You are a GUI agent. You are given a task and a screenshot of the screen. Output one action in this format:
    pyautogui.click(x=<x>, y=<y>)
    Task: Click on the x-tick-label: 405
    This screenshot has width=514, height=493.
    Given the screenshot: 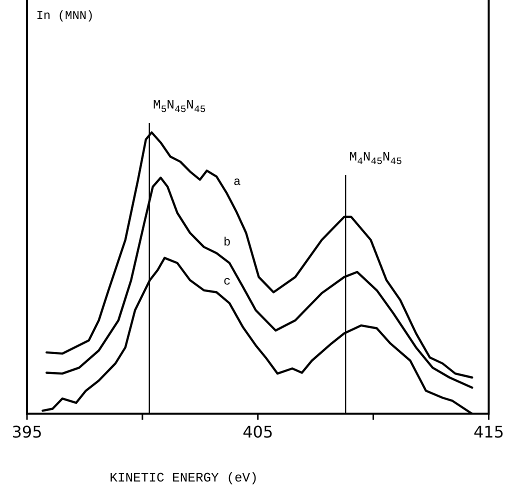 What is the action you would take?
    pyautogui.click(x=258, y=432)
    